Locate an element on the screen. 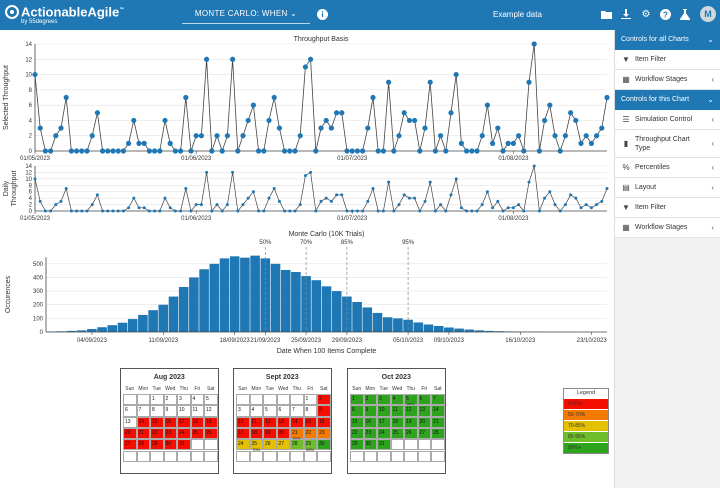 This screenshot has width=720, height=488. info-icon: i is located at coordinates (322, 14).